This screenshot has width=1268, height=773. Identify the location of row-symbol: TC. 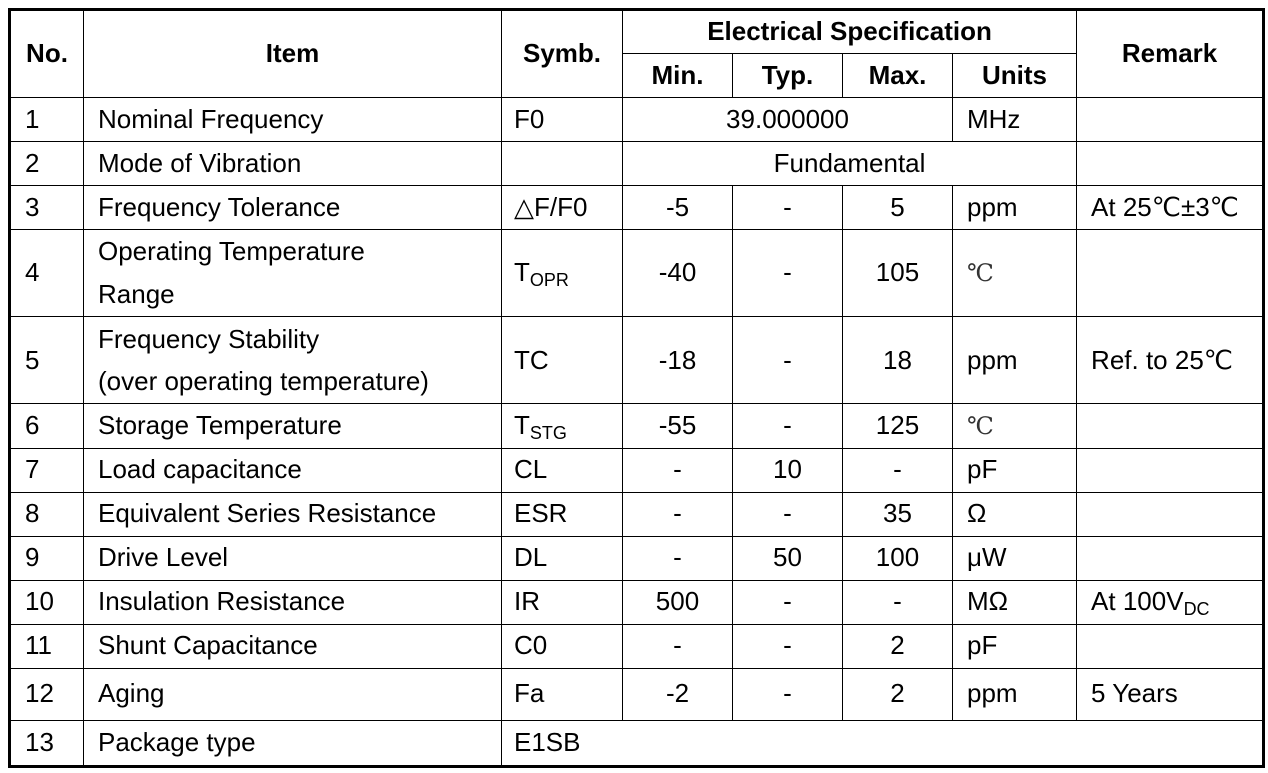
(562, 360).